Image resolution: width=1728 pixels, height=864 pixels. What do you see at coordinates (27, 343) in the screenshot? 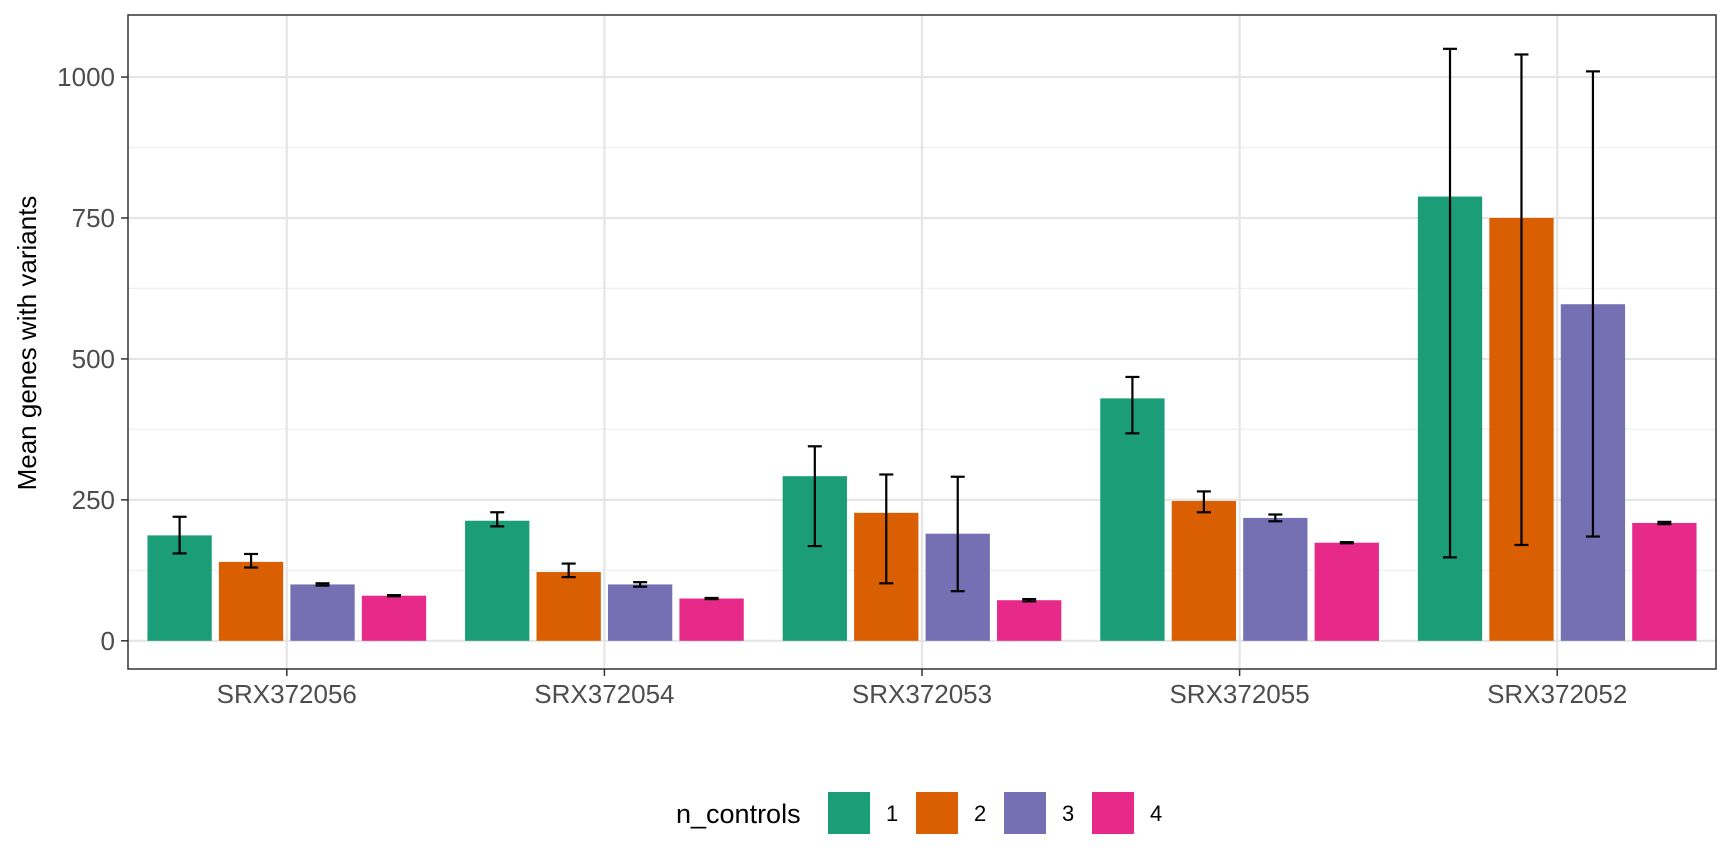
I see `y-axis-title: Mean genes with variants` at bounding box center [27, 343].